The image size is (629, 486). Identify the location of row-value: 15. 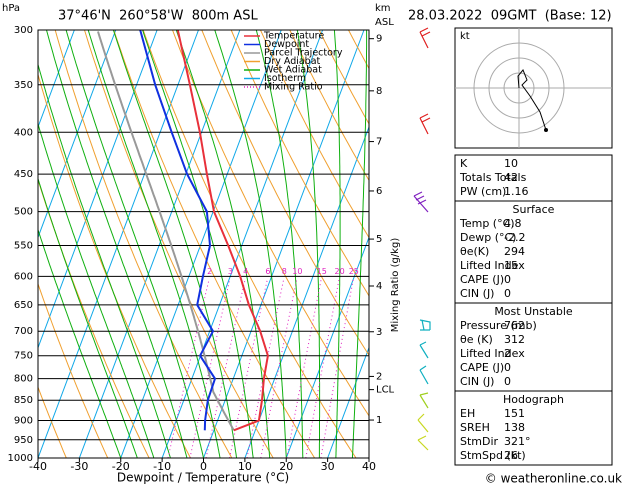
(511, 265).